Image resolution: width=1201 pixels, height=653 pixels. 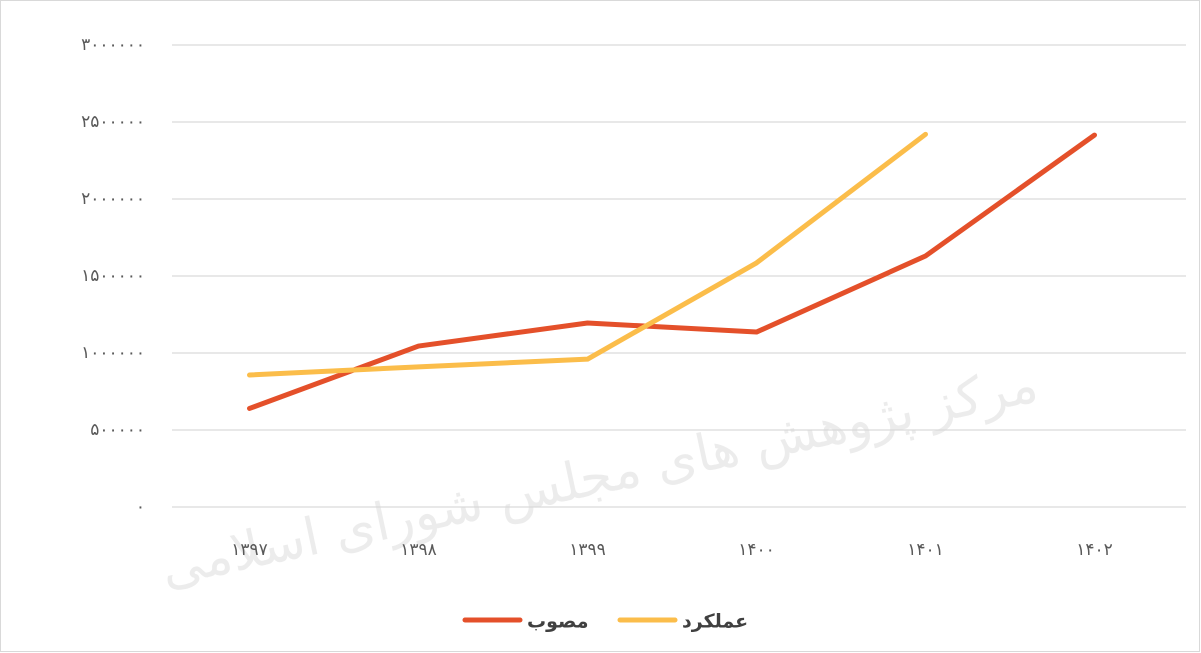 What do you see at coordinates (113, 276) in the screenshot?
I see `y-tick-label: ۱۵۰۰۰۰۰` at bounding box center [113, 276].